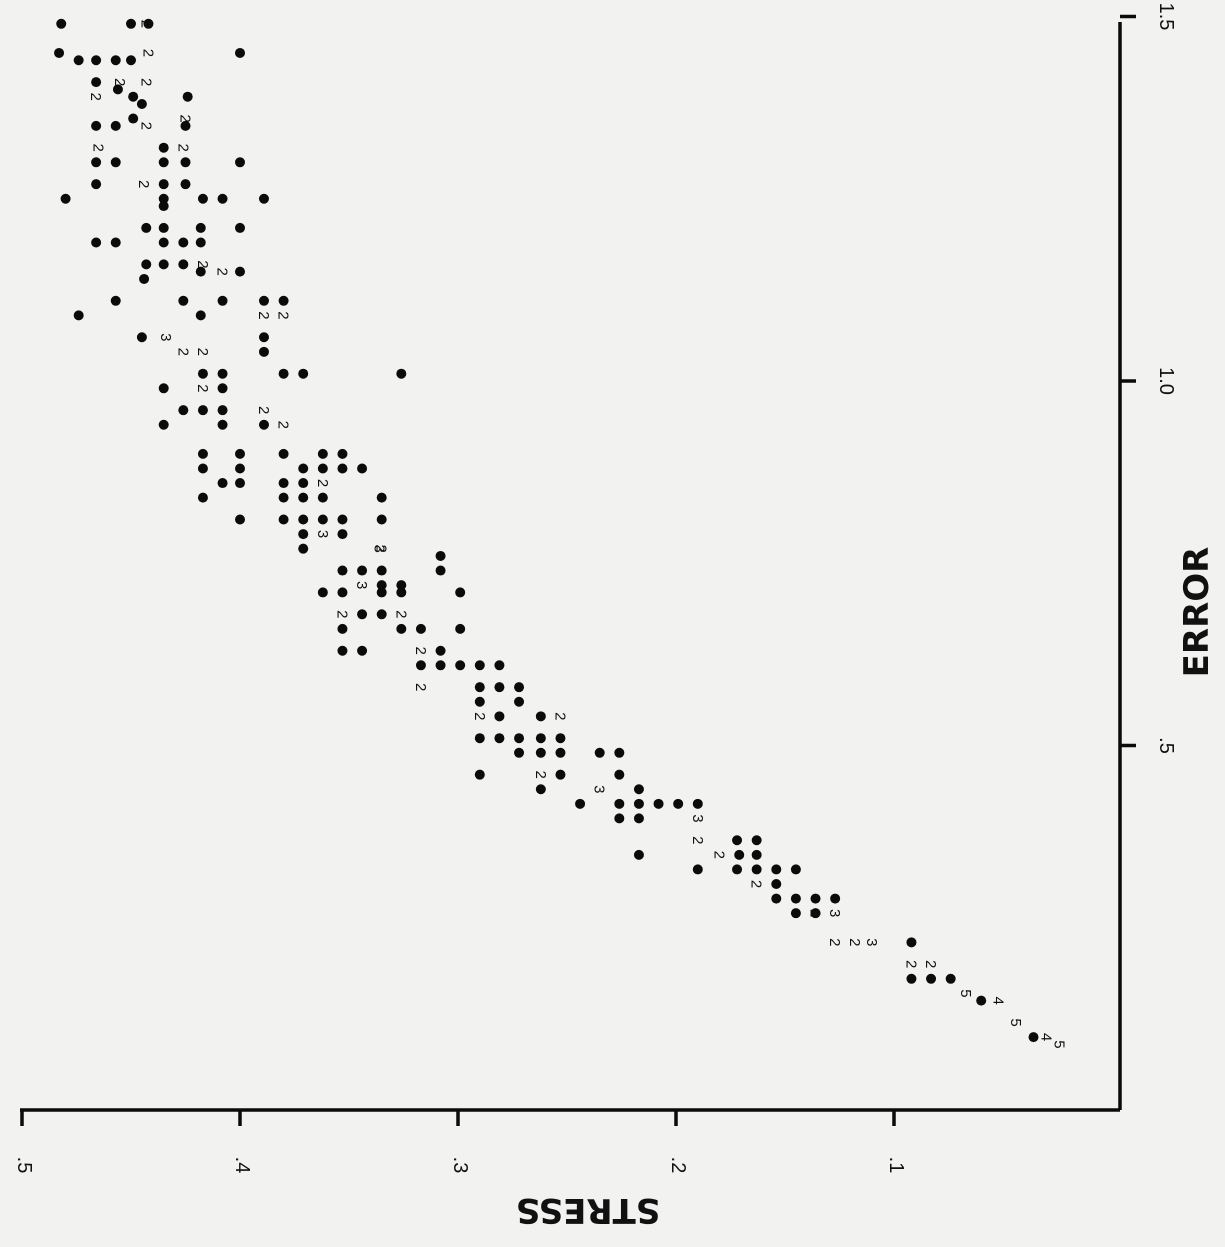 The width and height of the screenshot is (1225, 1247). I want to click on x-tick-label: .5, so click(1166, 745).